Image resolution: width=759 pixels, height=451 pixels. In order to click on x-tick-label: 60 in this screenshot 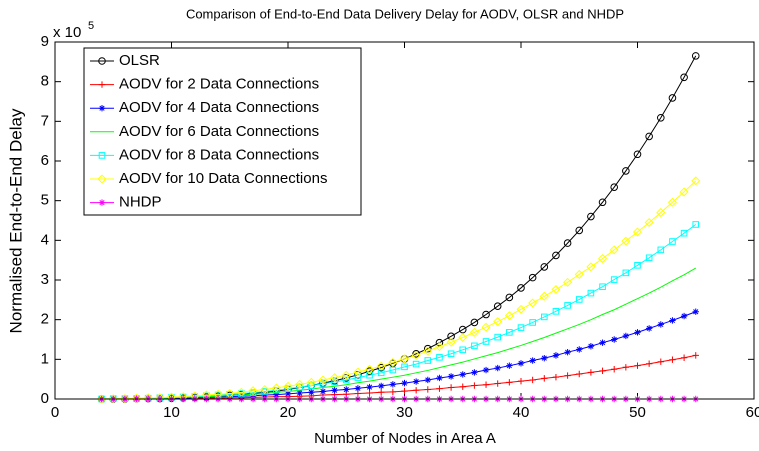, I will do `click(752, 412)`.